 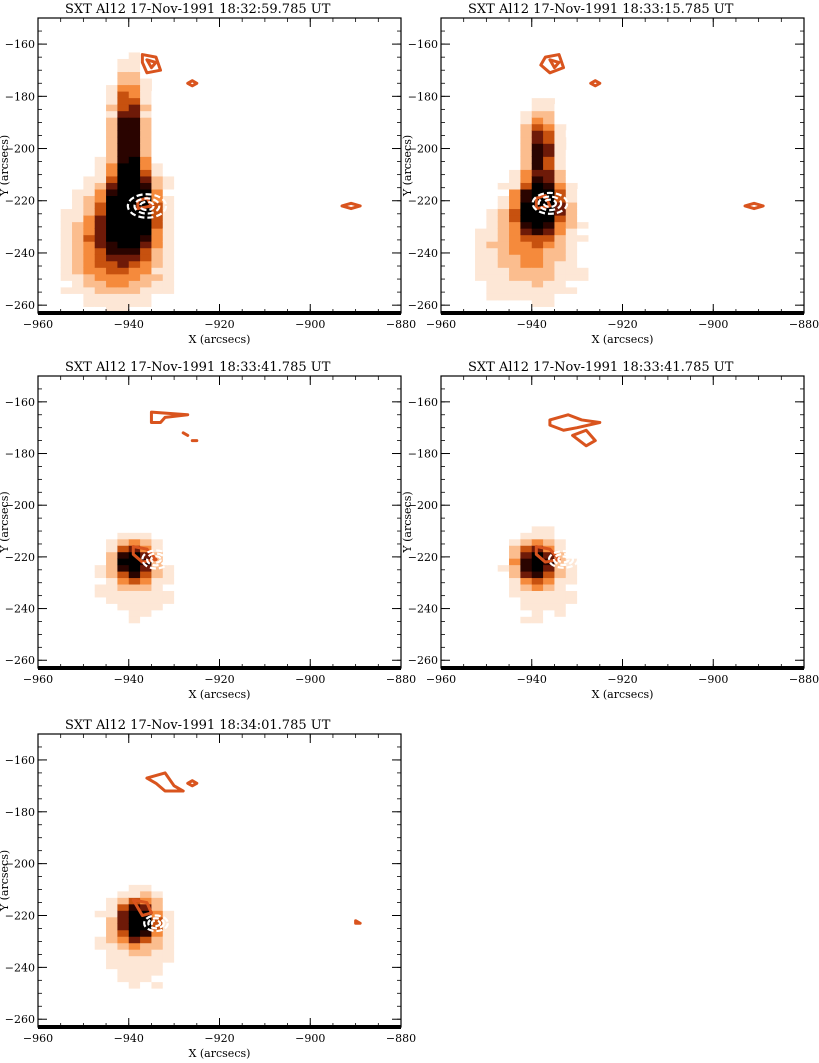 I want to click on panel-title: SXT Al12 17-Nov-1991 18:33:41.785 UT, so click(x=601, y=367).